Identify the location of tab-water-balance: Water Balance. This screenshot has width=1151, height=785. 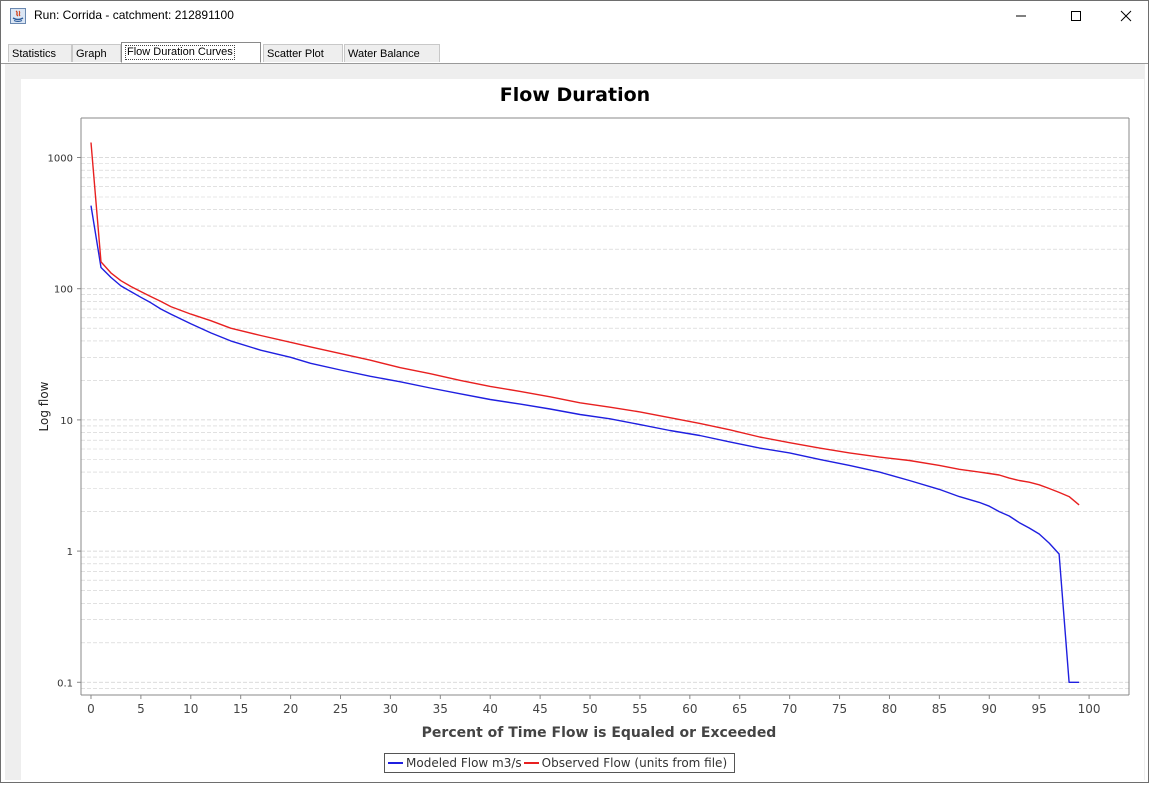
(392, 53).